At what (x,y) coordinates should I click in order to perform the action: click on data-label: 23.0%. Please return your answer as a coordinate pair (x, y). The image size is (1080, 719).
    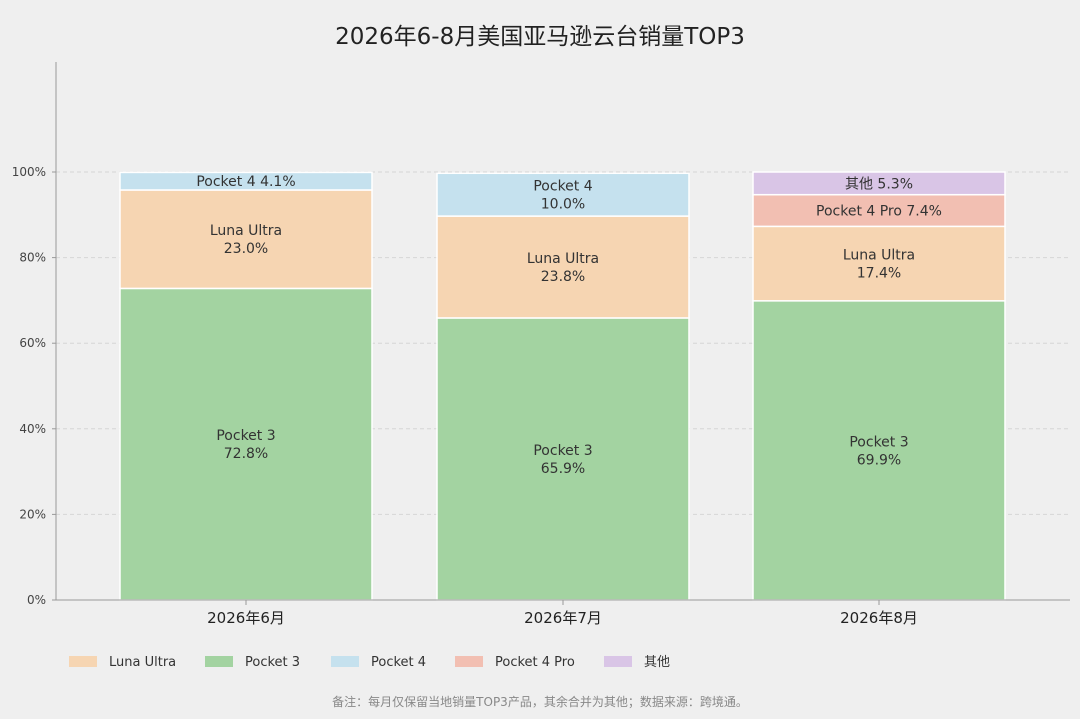
    Looking at the image, I should click on (246, 249).